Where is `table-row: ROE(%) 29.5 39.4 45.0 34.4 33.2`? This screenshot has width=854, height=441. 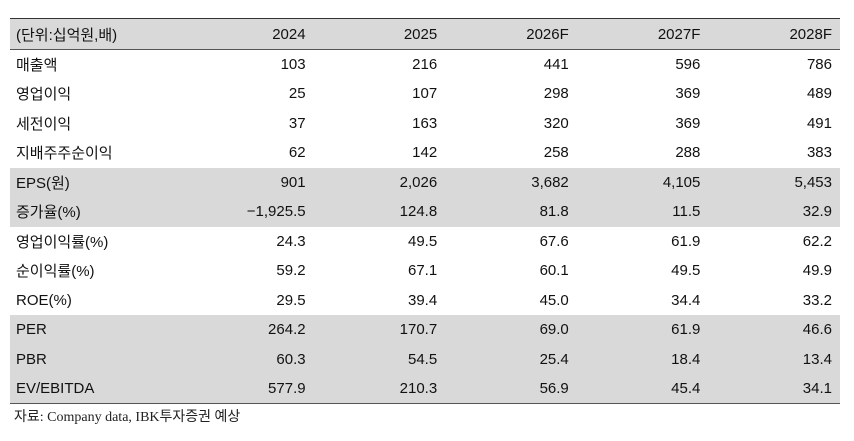 table-row: ROE(%) 29.5 39.4 45.0 34.4 33.2 is located at coordinates (425, 301).